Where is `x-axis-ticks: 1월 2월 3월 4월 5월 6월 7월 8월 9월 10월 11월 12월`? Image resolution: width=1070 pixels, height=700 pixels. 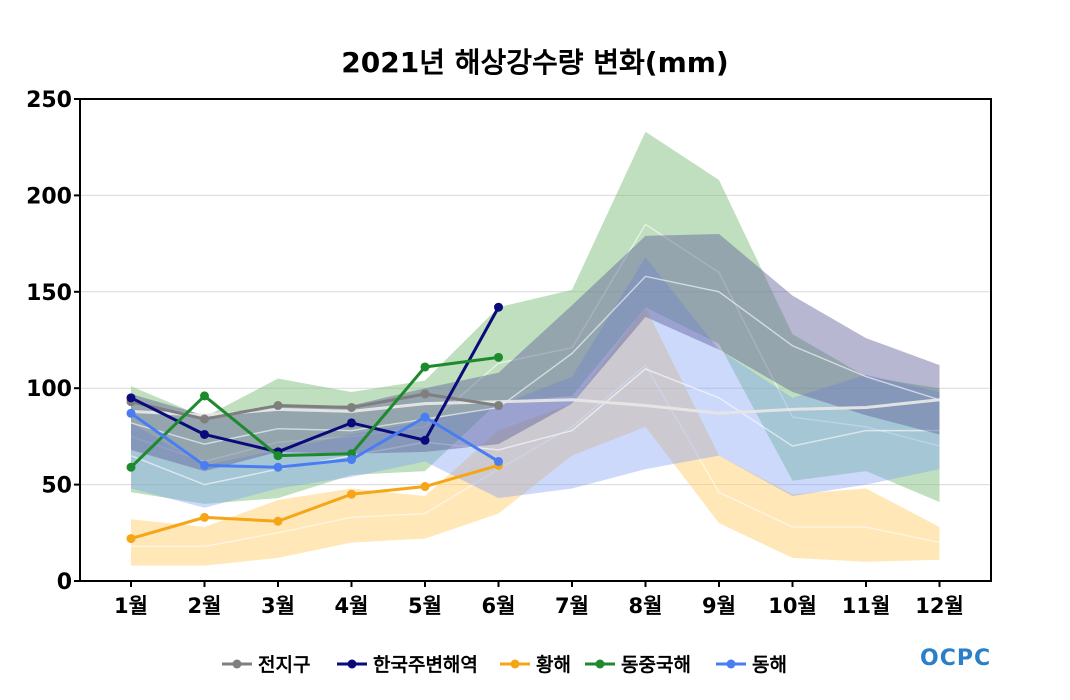 x-axis-ticks: 1월 2월 3월 4월 5월 6월 7월 8월 9월 10월 11월 12월 is located at coordinates (539, 599).